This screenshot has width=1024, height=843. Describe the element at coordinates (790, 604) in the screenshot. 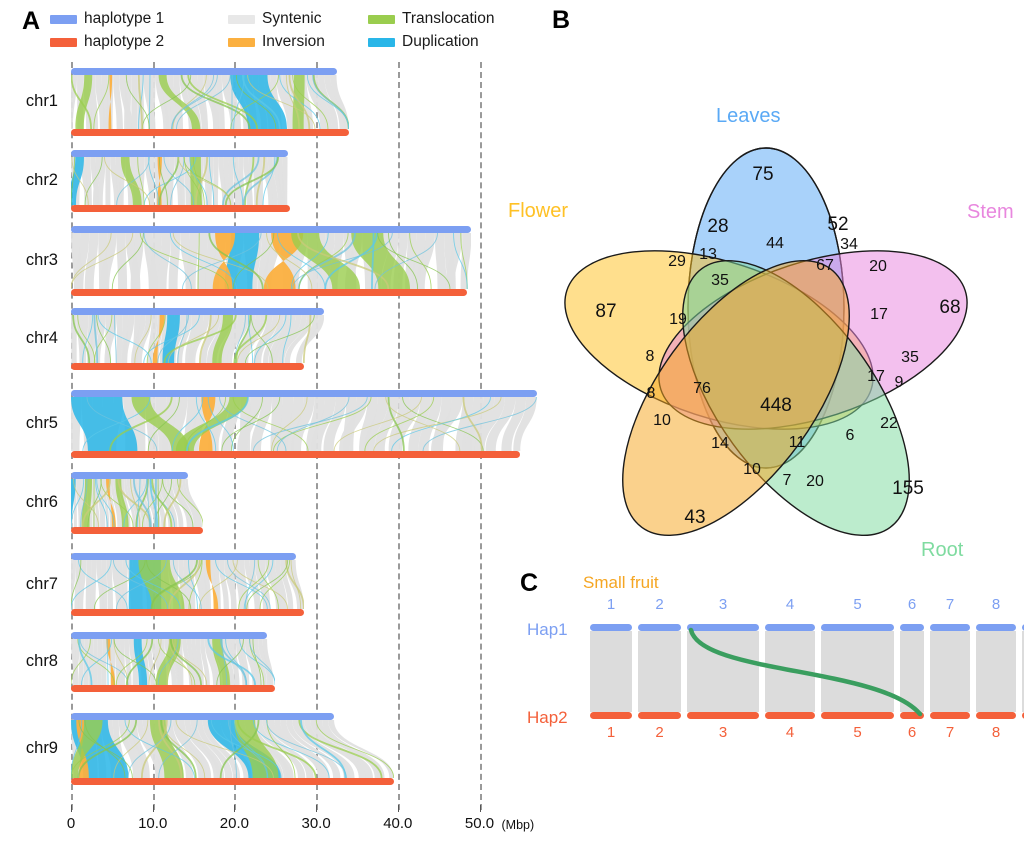

I see `panel-c-top-number-4: 4` at that location.